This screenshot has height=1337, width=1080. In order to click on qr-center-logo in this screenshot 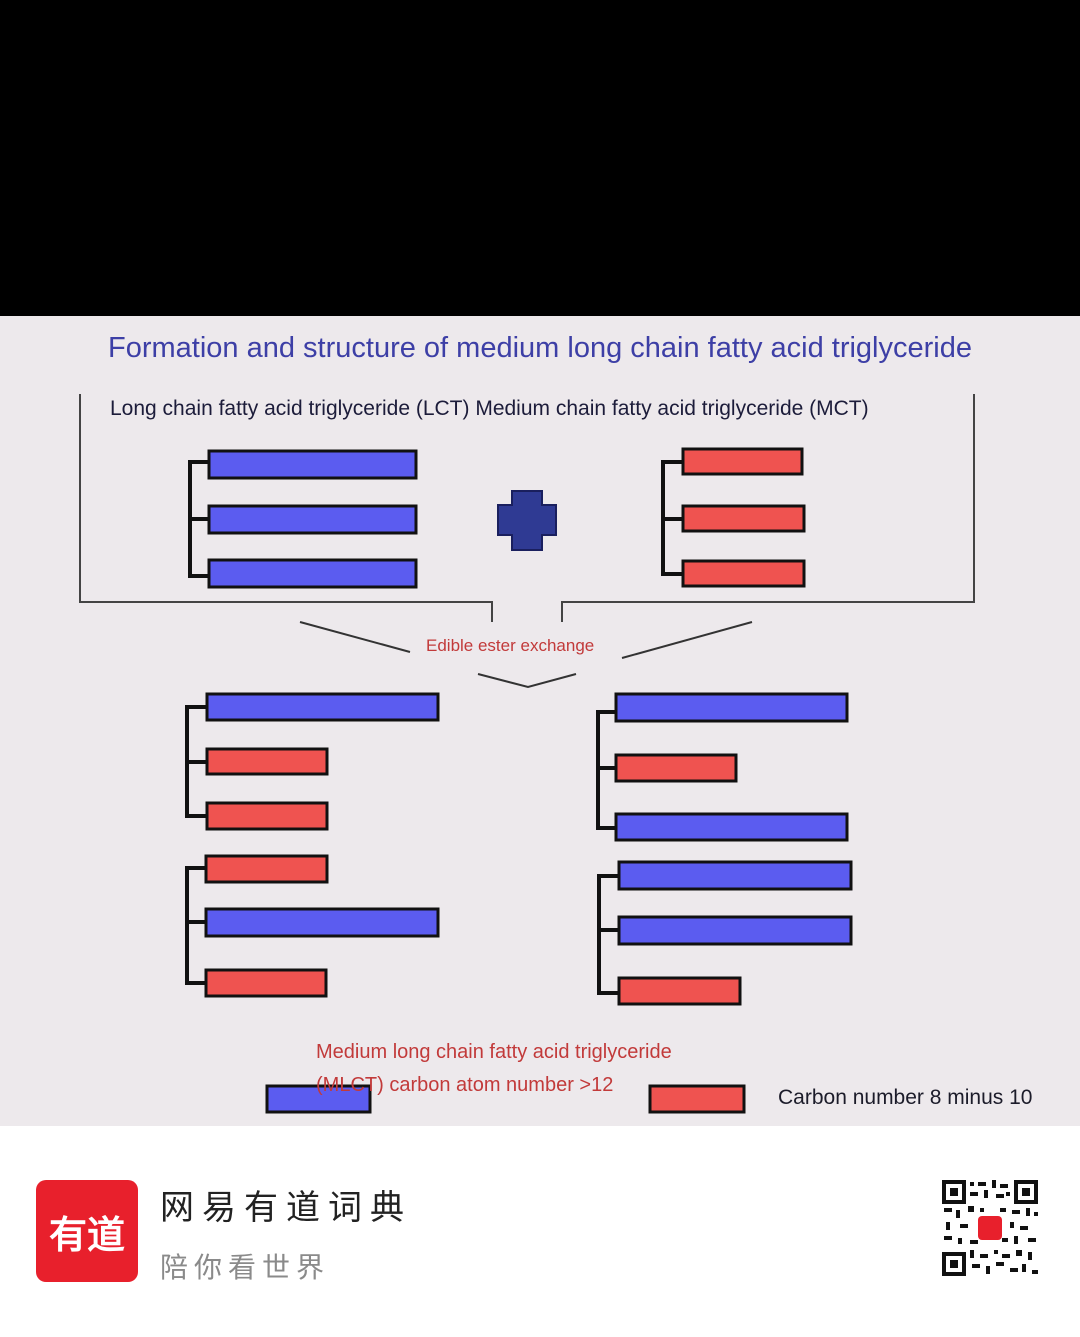, I will do `click(990, 1228)`.